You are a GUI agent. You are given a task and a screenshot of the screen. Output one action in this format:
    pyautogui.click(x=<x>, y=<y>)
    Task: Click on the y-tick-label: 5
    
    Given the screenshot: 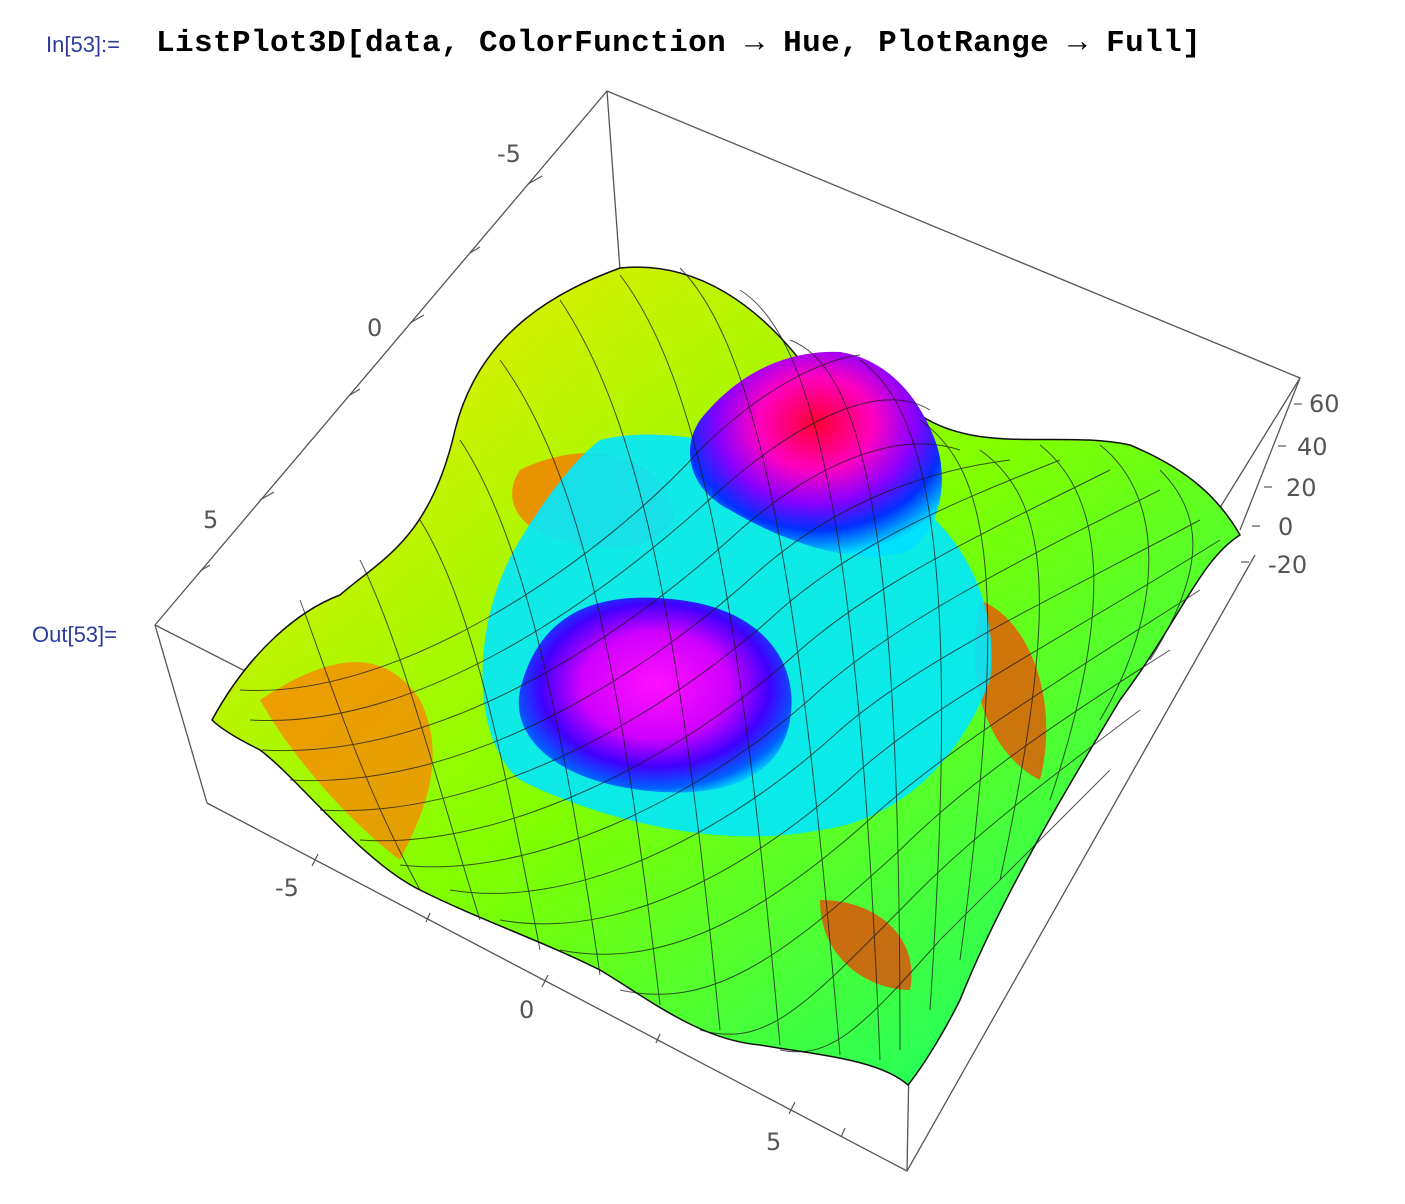 What is the action you would take?
    pyautogui.click(x=210, y=520)
    